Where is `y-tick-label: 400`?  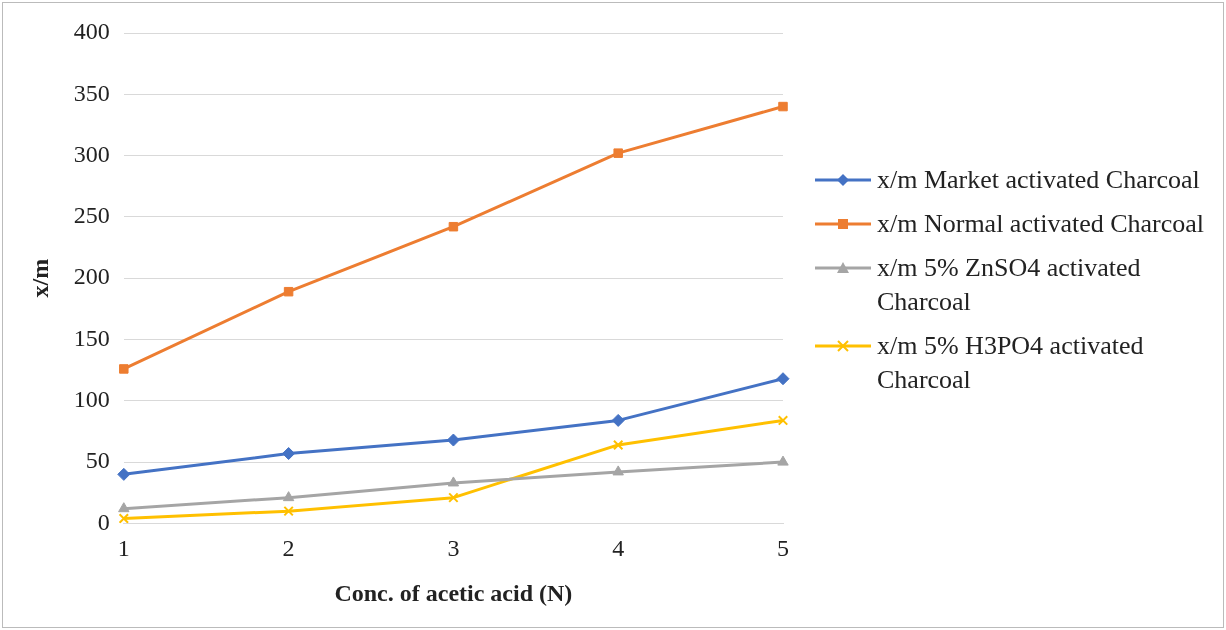 y-tick-label: 400 is located at coordinates (91, 31).